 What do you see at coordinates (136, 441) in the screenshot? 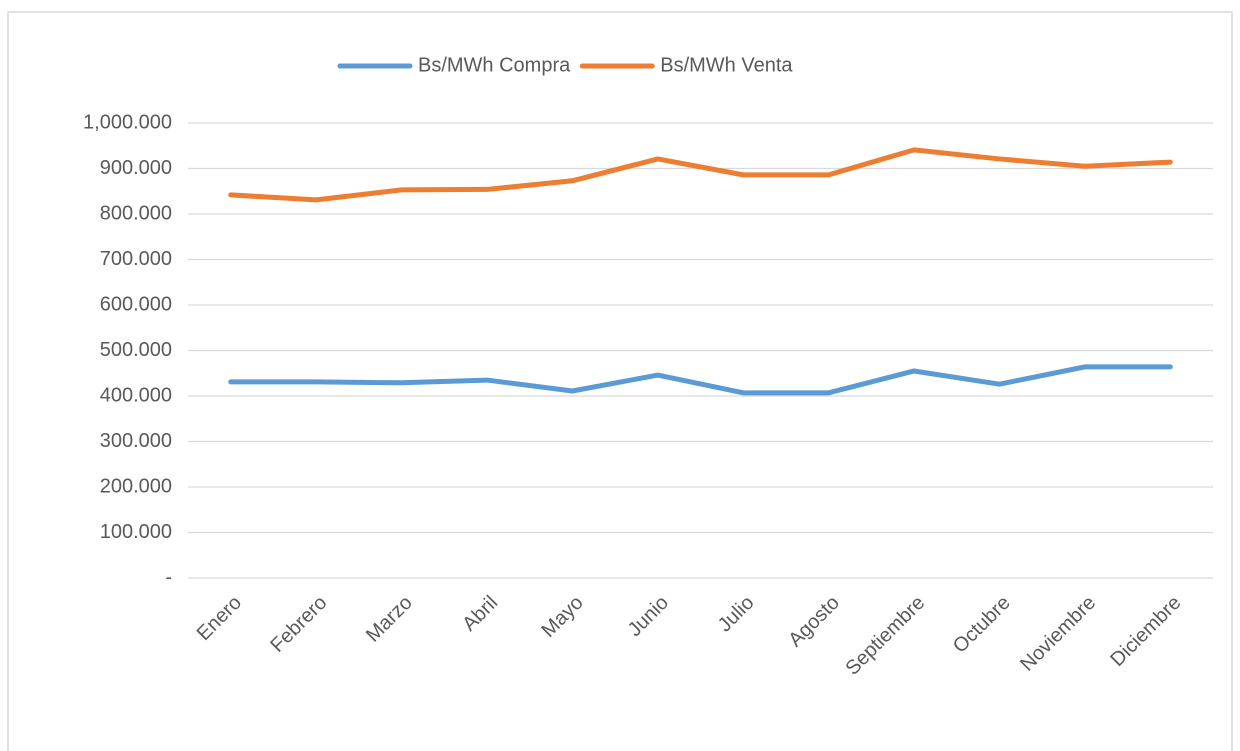
I see `y-tick-label: 300.000` at bounding box center [136, 441].